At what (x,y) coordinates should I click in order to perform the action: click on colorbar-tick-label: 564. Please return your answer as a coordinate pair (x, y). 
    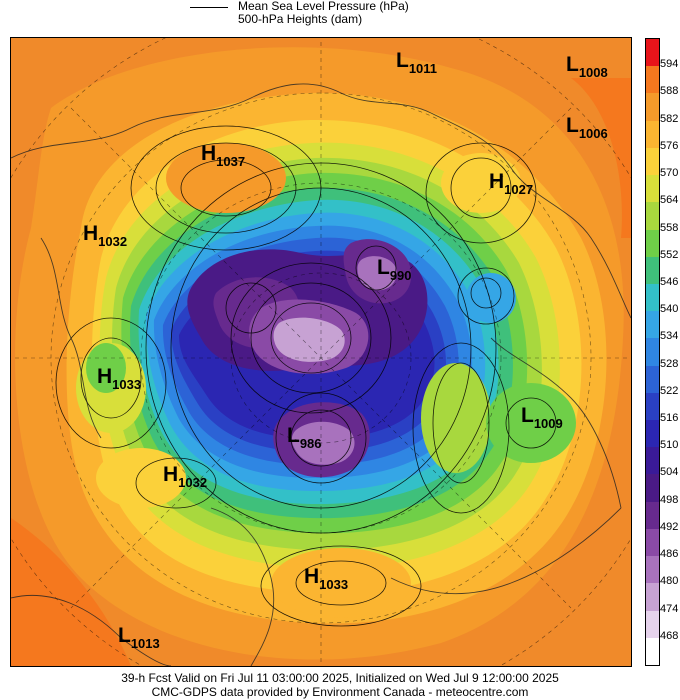
    Looking at the image, I should click on (669, 200).